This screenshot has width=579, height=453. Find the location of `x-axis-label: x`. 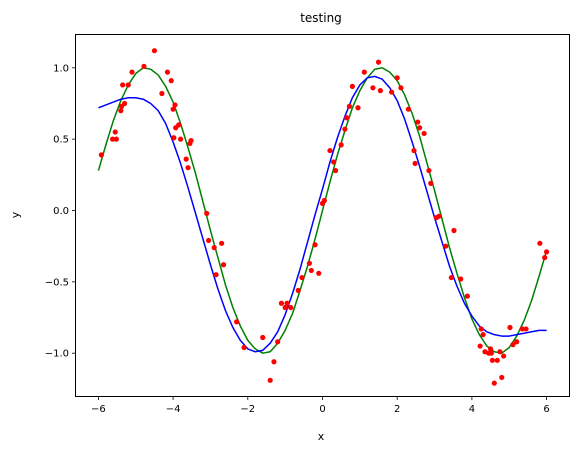

x-axis-label: x is located at coordinates (321, 436).